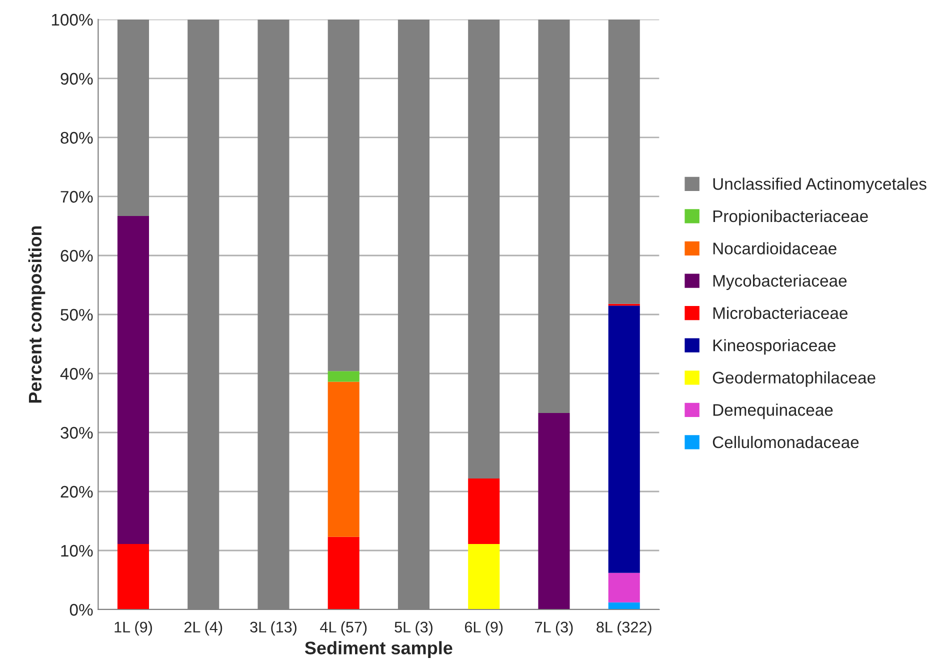 The width and height of the screenshot is (935, 672). I want to click on x-axis-title: Sediment sample, so click(378, 649).